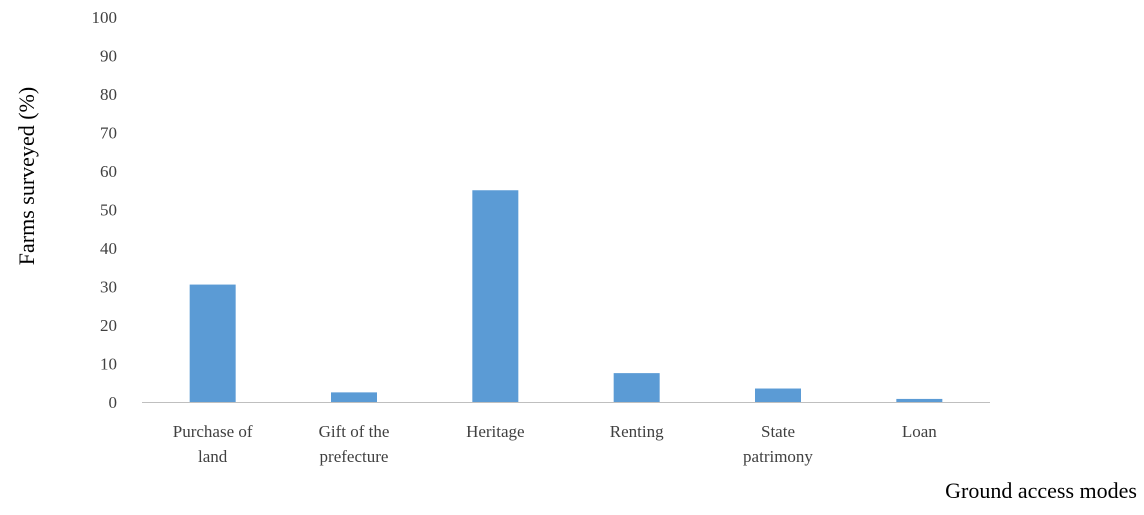  Describe the element at coordinates (213, 456) in the screenshot. I see `x-category-label: land` at that location.